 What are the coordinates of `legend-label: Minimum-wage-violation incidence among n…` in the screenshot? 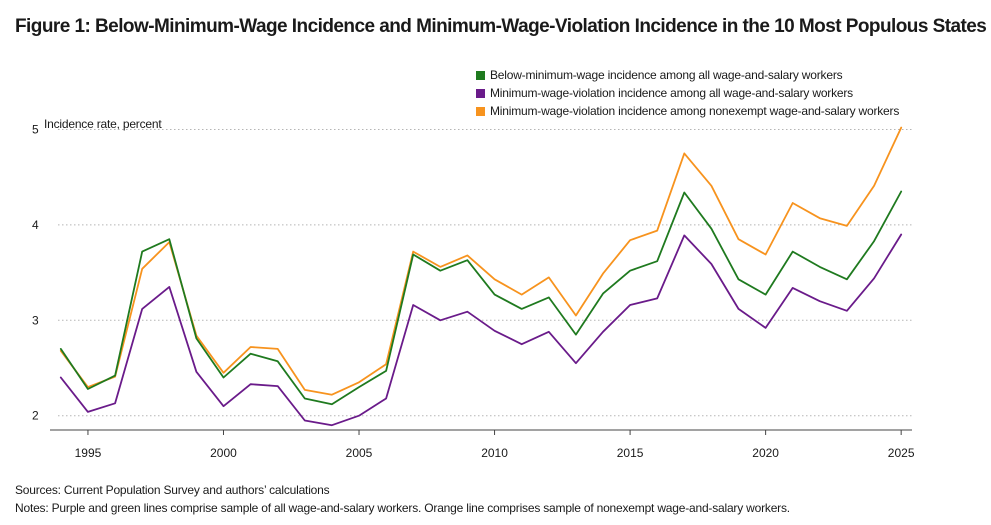 It's located at (695, 111).